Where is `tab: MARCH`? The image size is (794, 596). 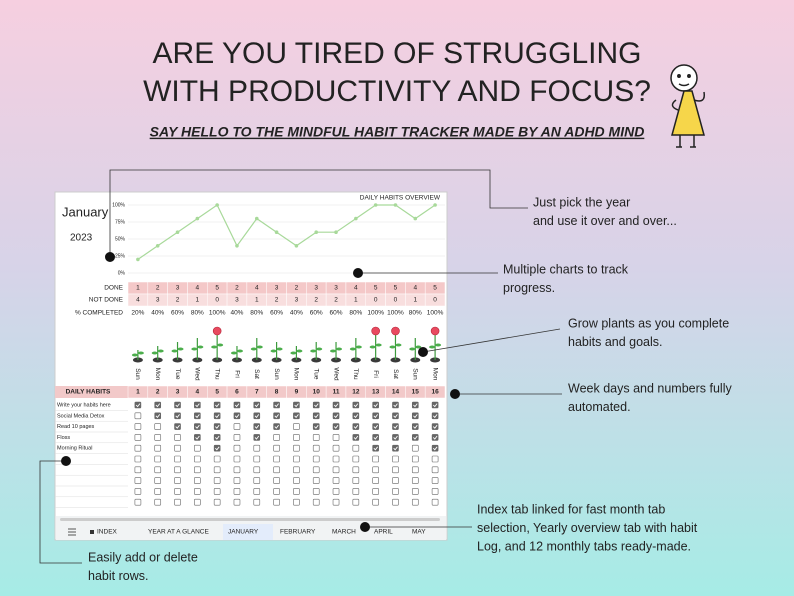
tab: MARCH is located at coordinates (344, 532).